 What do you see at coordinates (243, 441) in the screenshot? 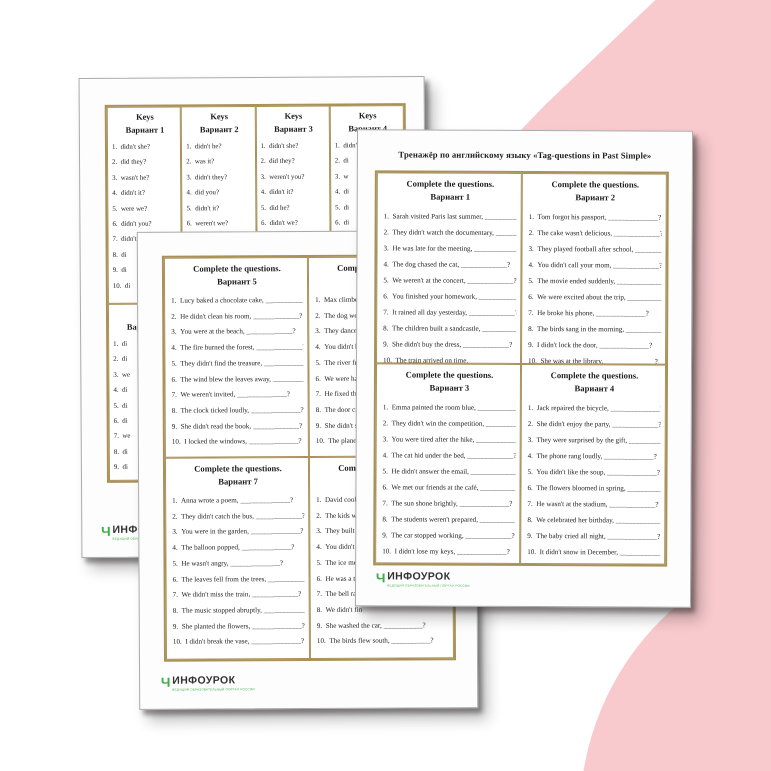
I see `question-item: I locked the windows, ______________?` at bounding box center [243, 441].